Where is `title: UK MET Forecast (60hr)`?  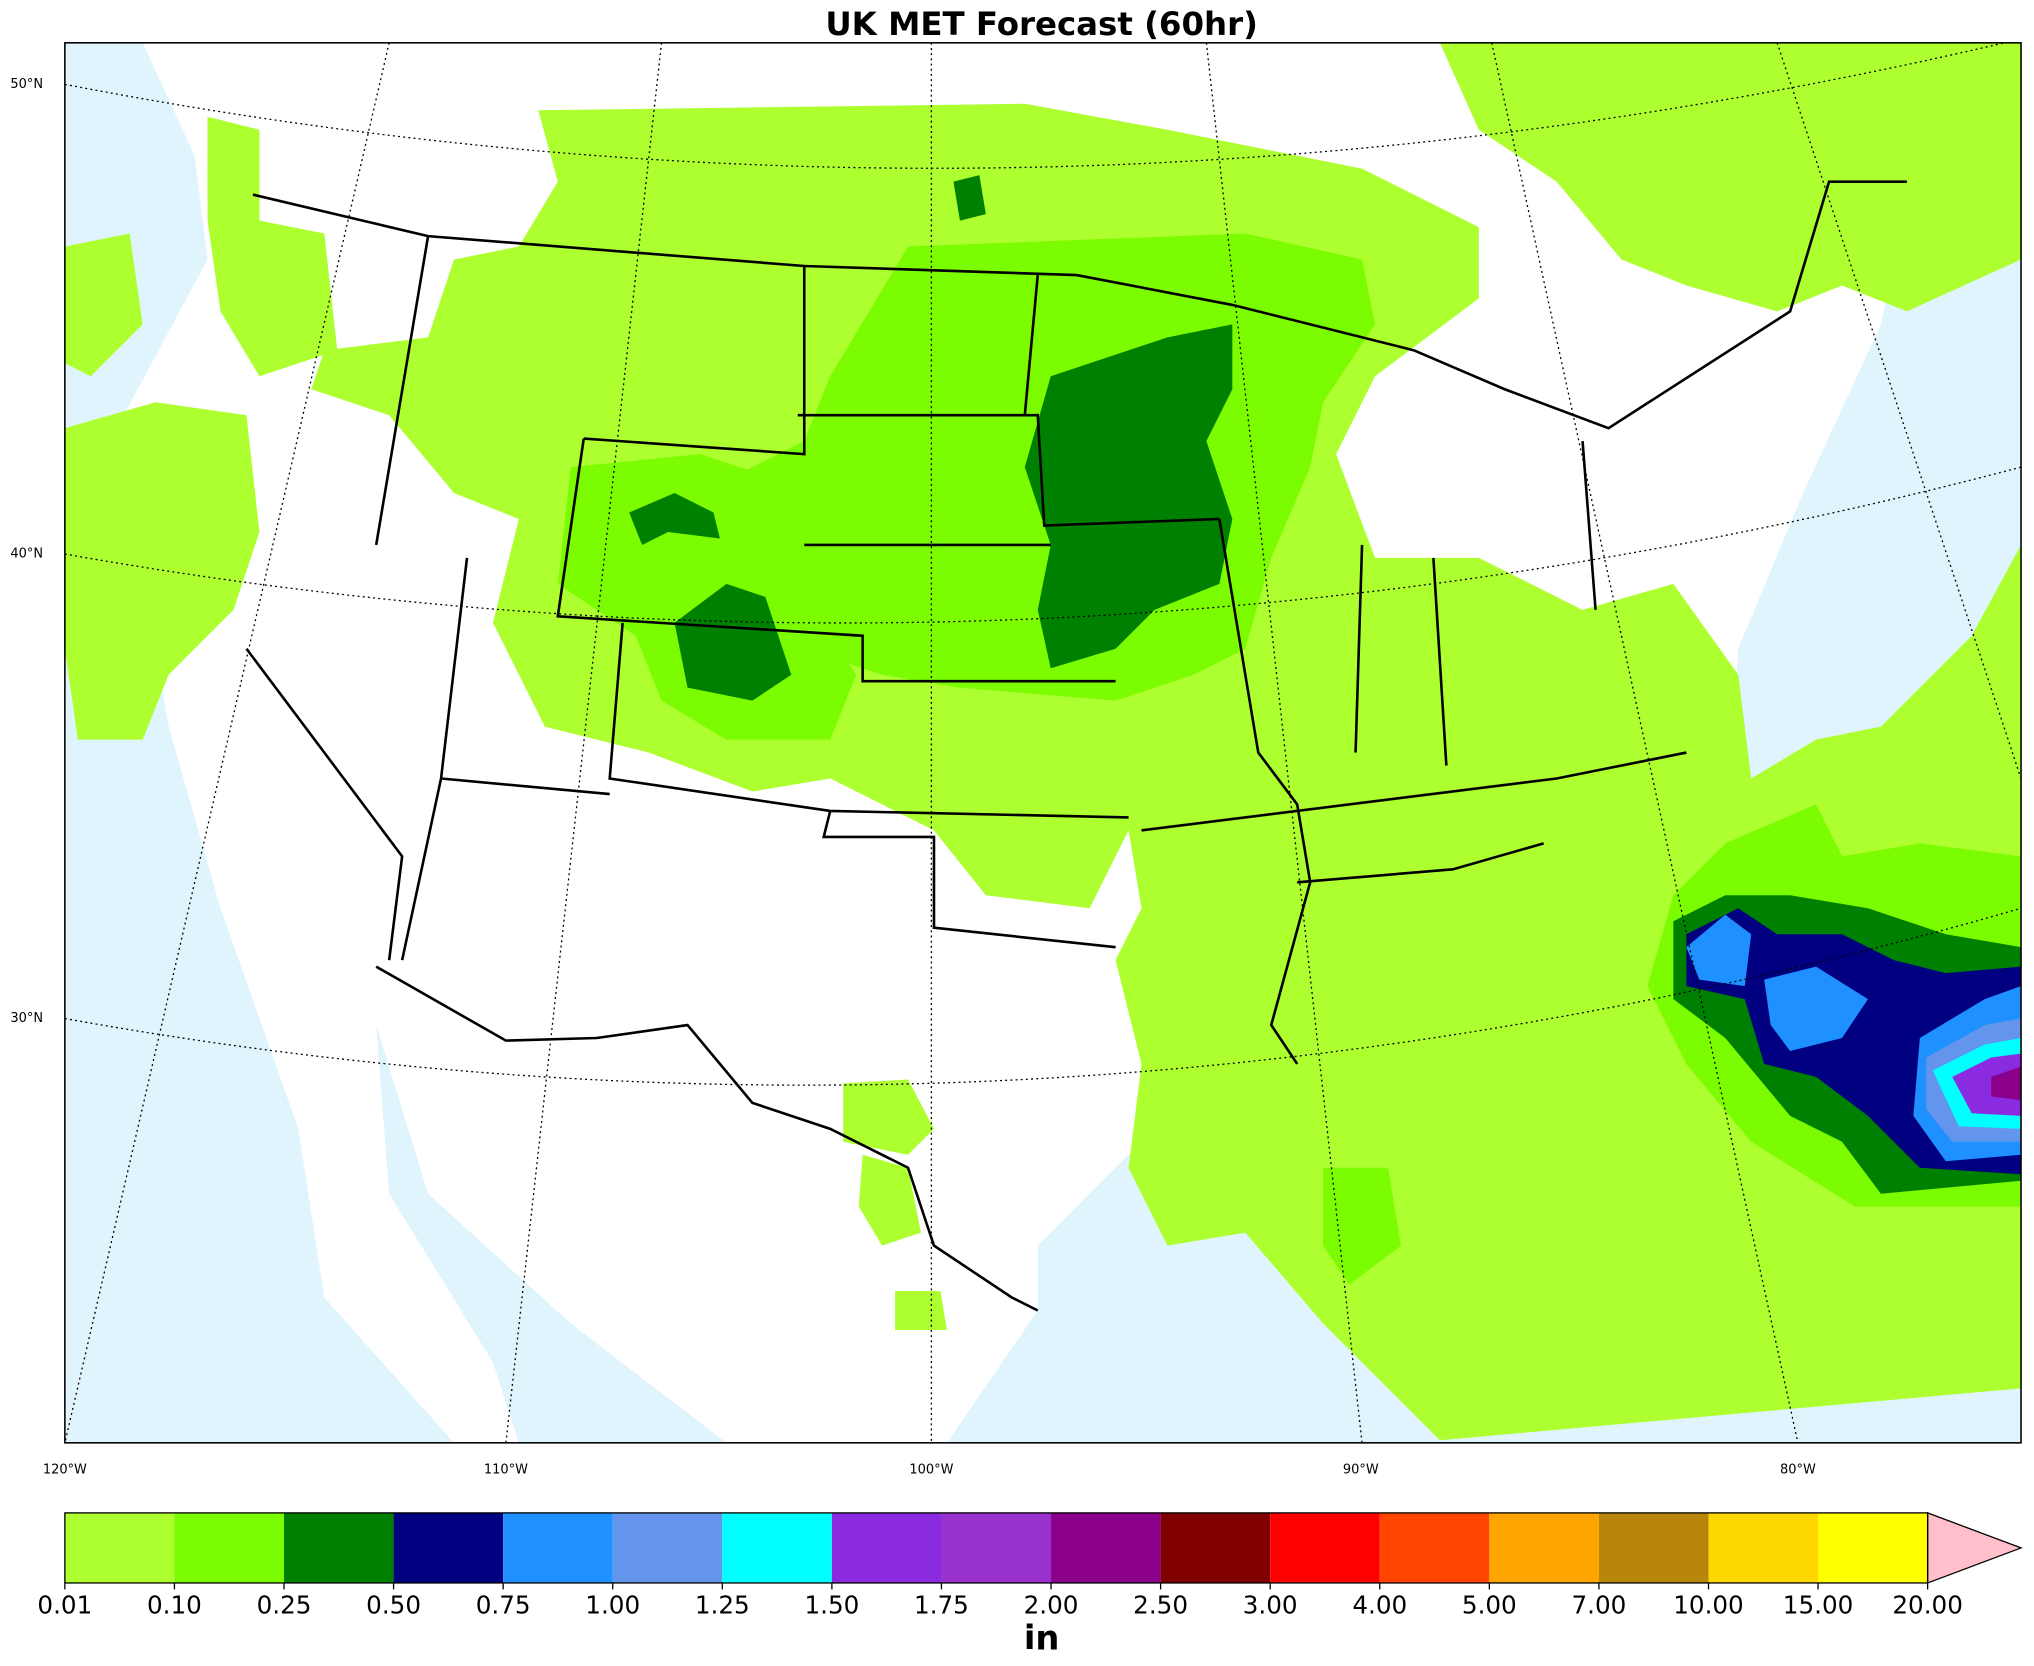
title: UK MET Forecast (60hr) is located at coordinates (1041, 24).